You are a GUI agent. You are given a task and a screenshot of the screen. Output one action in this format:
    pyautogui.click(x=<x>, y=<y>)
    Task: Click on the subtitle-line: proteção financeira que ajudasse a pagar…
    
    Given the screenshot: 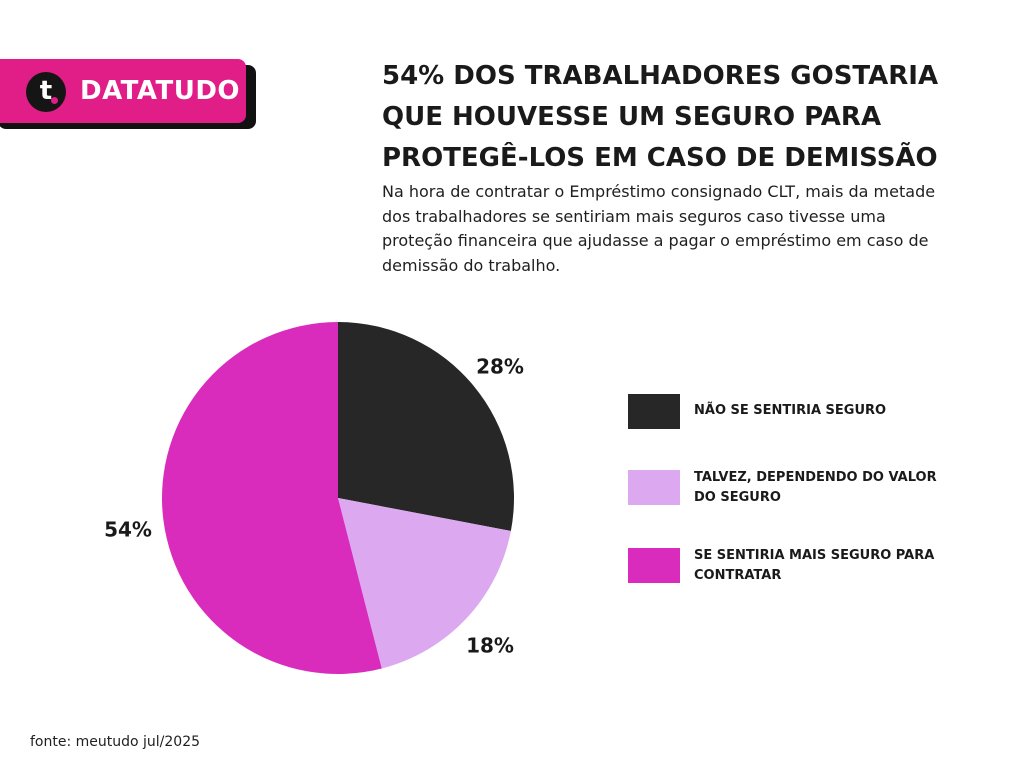 What is the action you would take?
    pyautogui.click(x=655, y=240)
    